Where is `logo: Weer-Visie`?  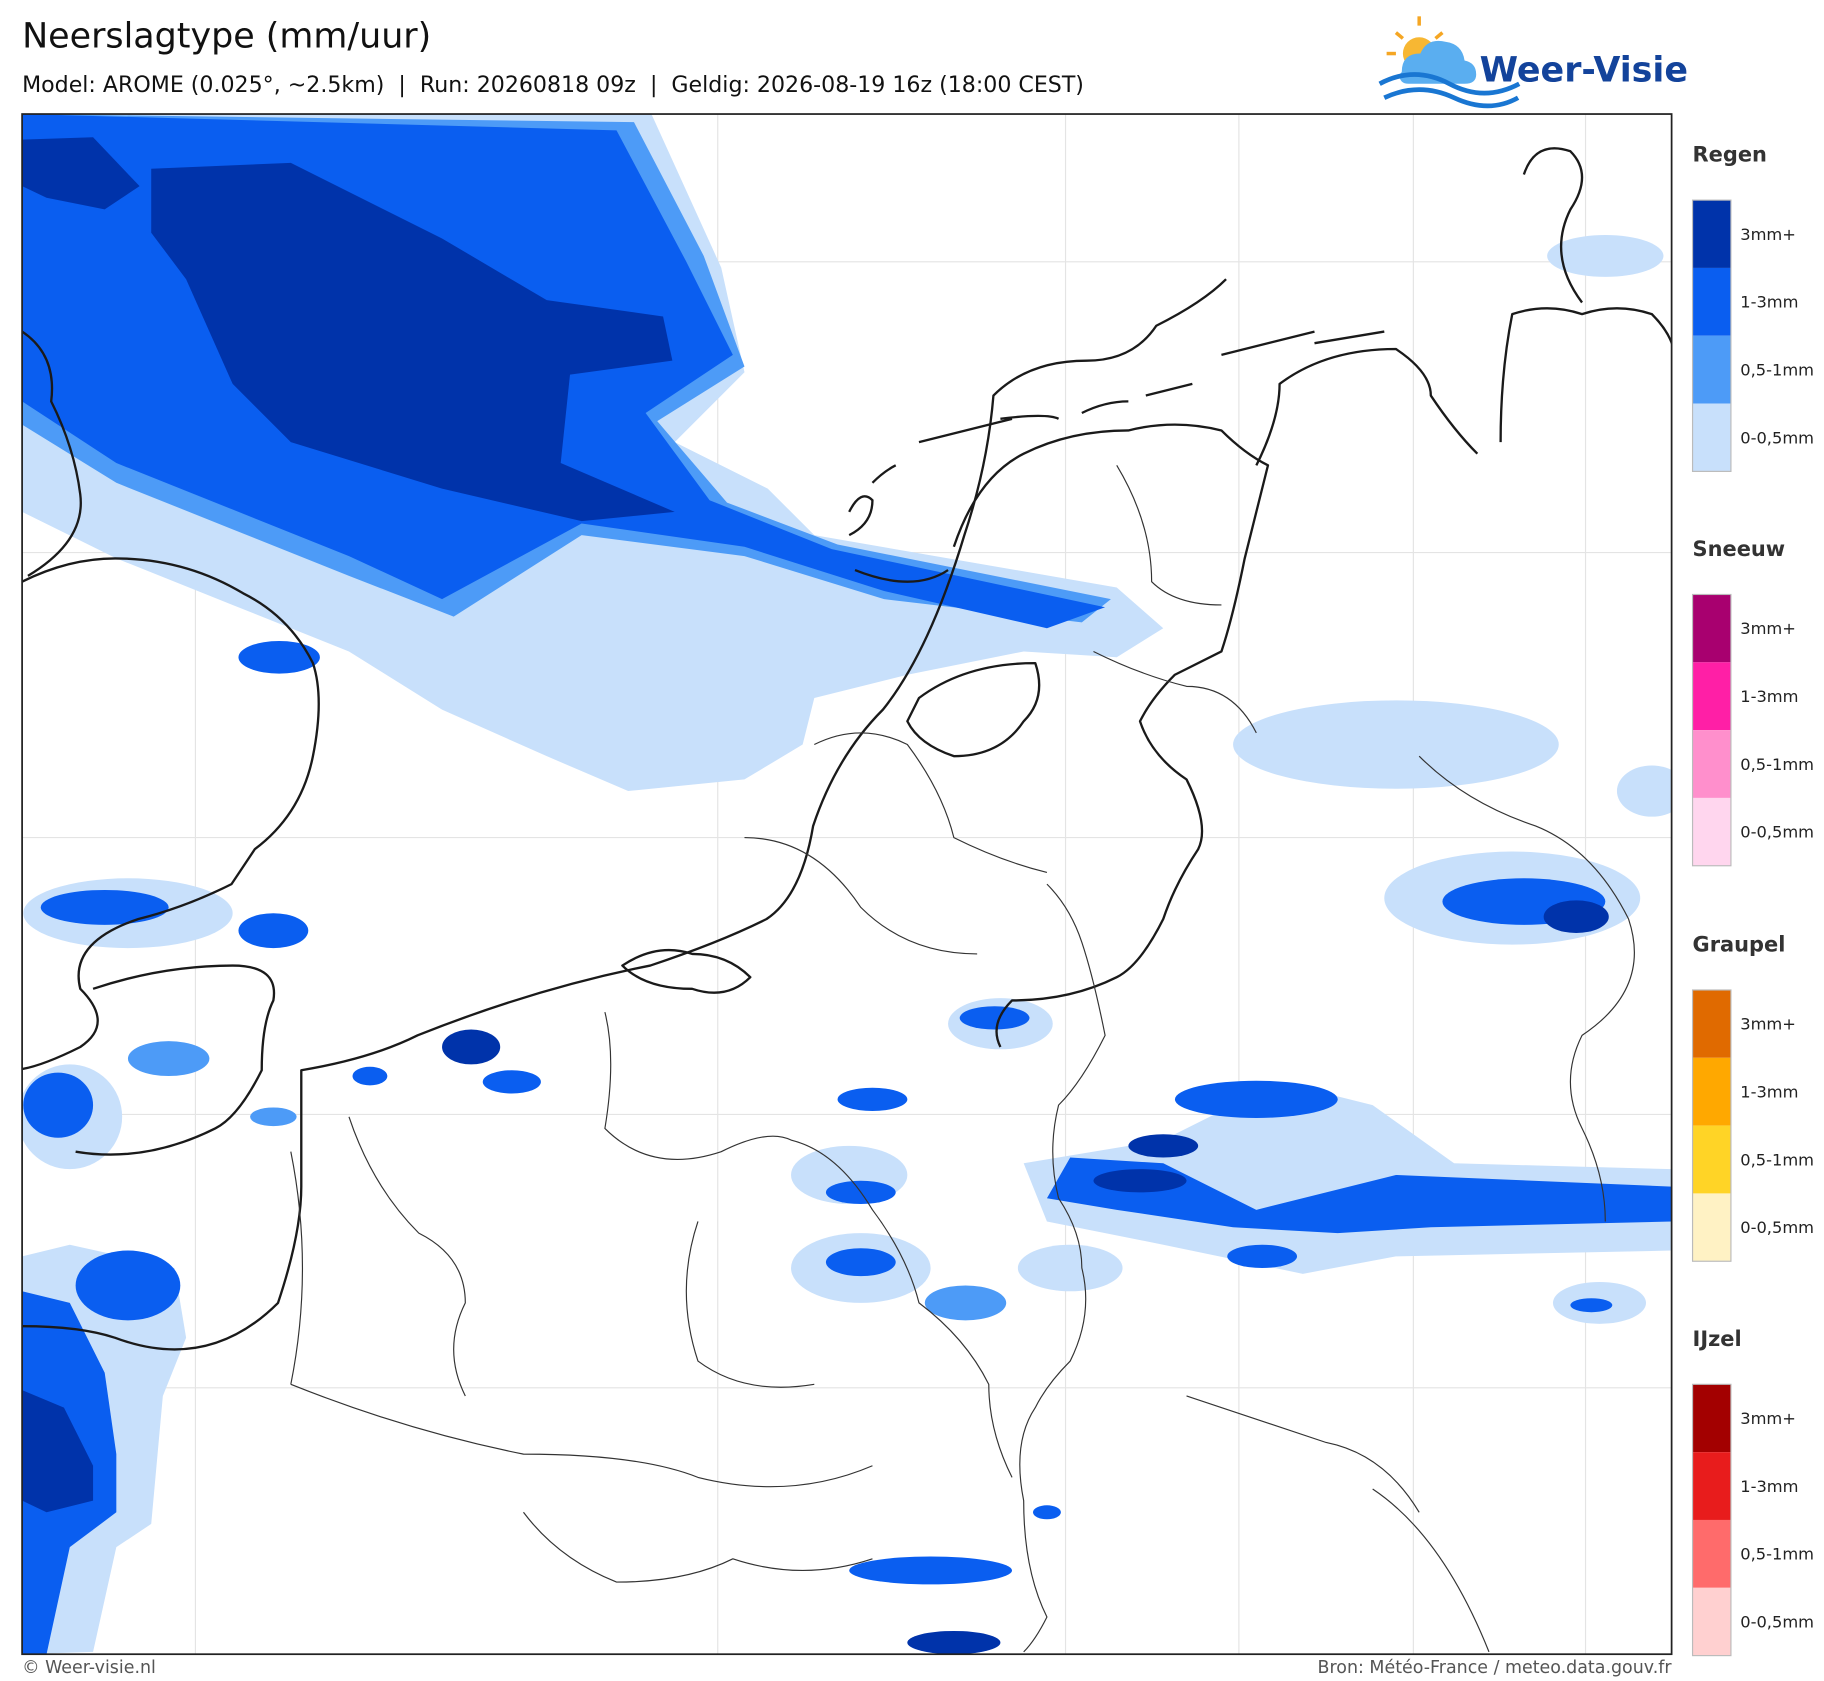 logo: Weer-Visie is located at coordinates (1533, 62).